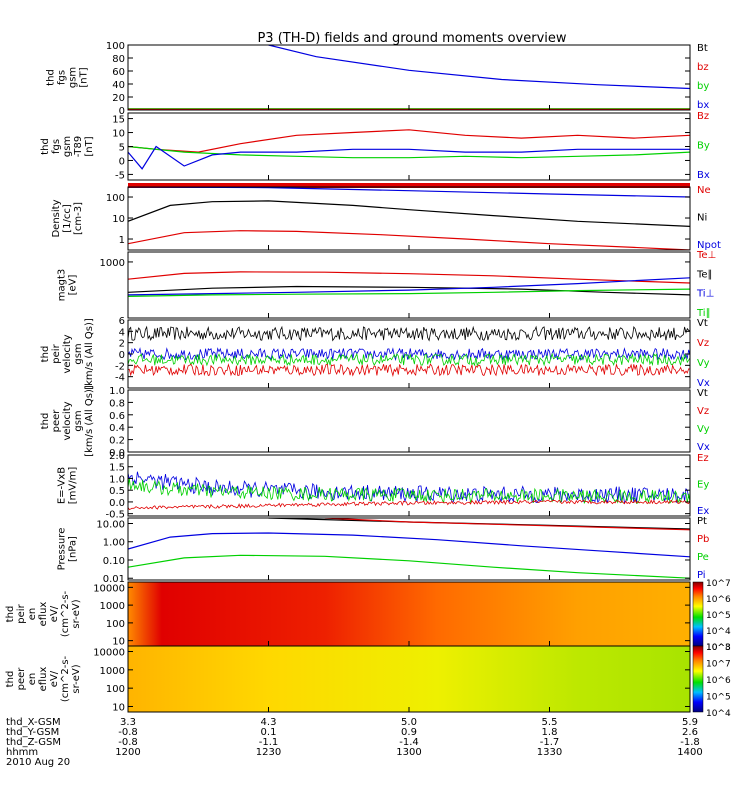 This screenshot has width=750, height=800. What do you see at coordinates (122, 148) in the screenshot?
I see `y-tick-label: 5` at bounding box center [122, 148].